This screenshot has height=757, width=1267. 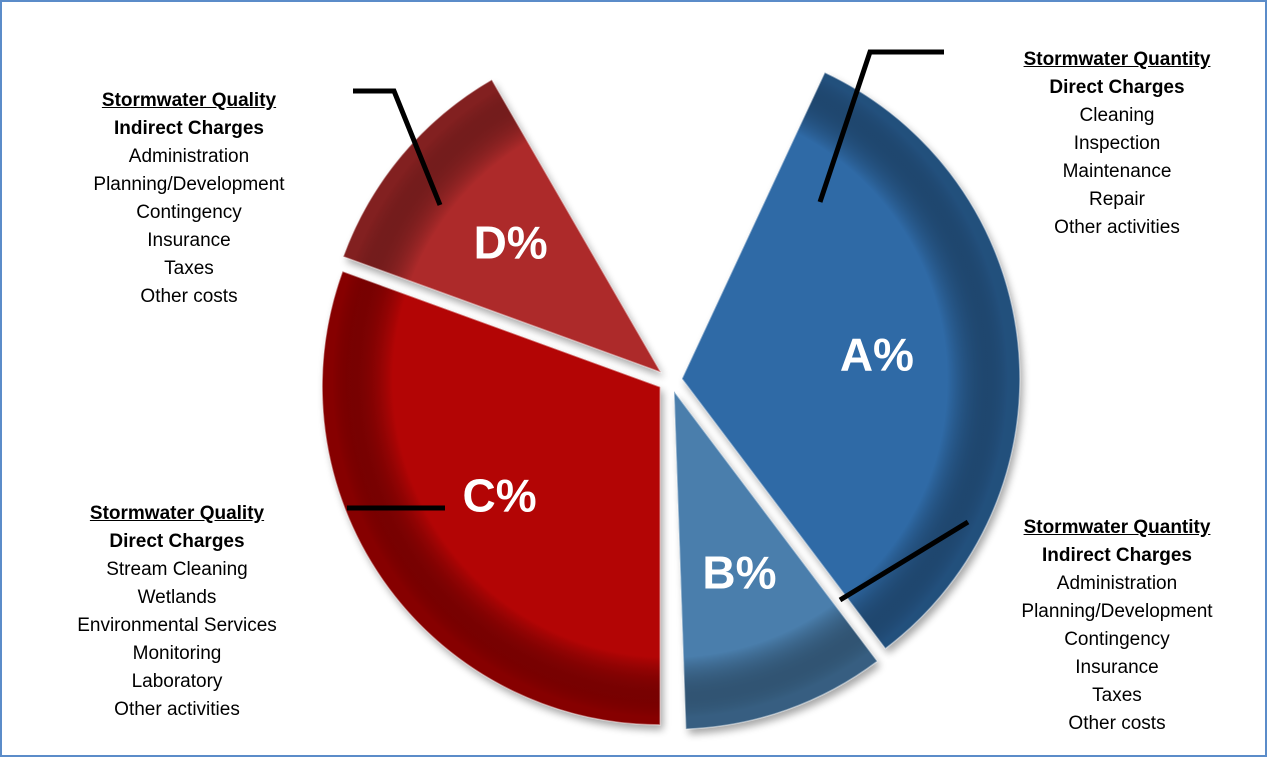 What do you see at coordinates (1117, 527) in the screenshot?
I see `callout-b-title: Stormwater Quantity` at bounding box center [1117, 527].